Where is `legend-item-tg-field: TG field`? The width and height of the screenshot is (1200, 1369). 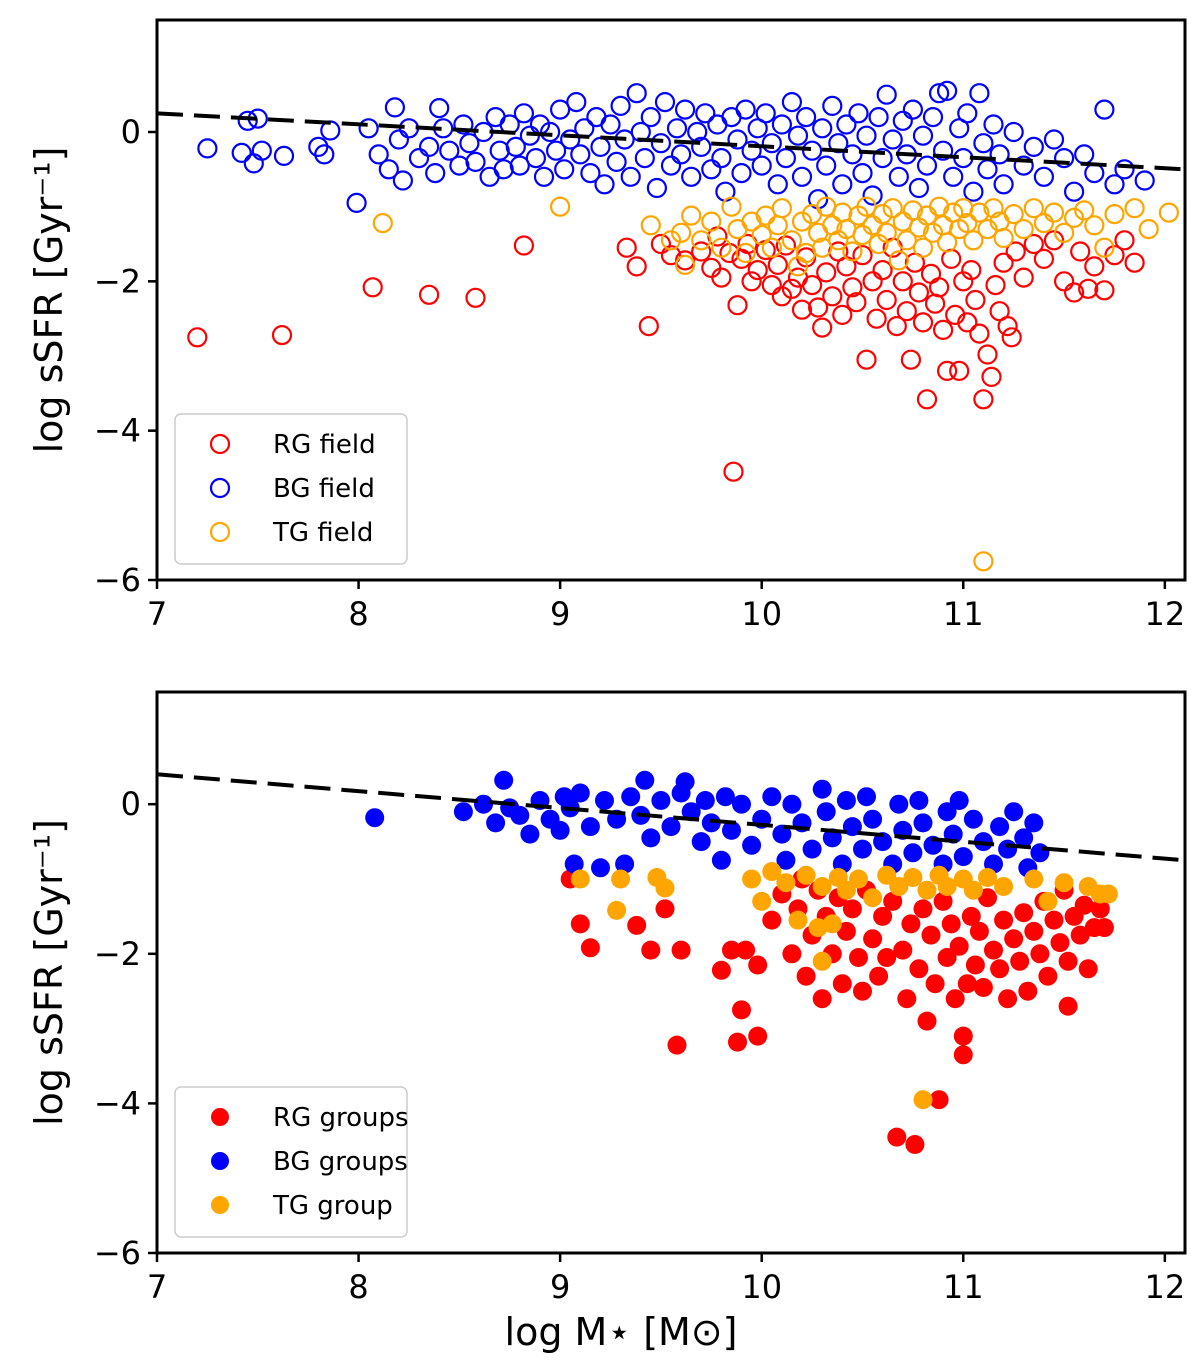
legend-item-tg-field: TG field is located at coordinates (291, 533).